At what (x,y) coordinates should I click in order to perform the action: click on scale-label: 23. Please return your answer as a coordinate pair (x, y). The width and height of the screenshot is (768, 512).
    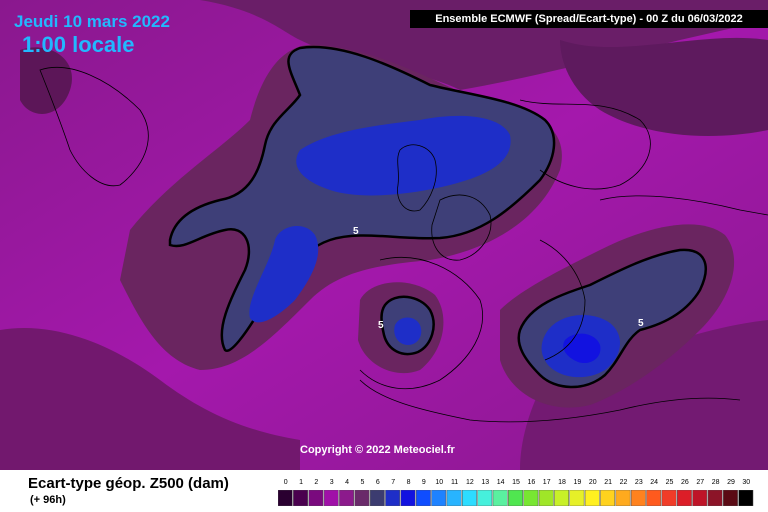
    Looking at the image, I should click on (638, 482).